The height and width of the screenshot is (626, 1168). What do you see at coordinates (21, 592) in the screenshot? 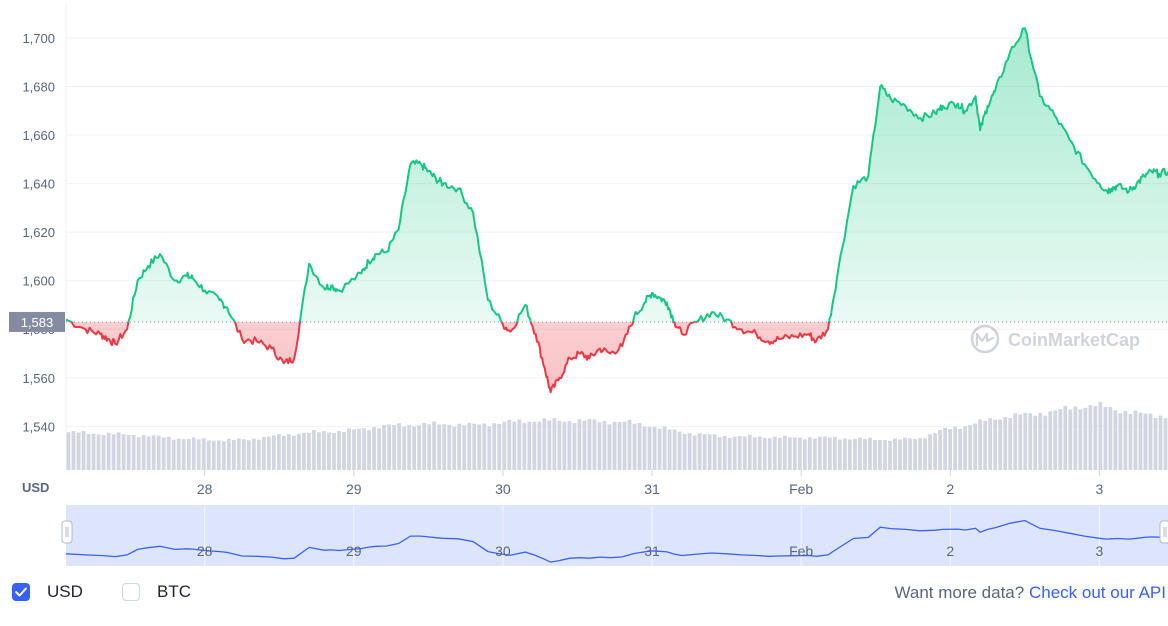
I see `usd-checkbox` at bounding box center [21, 592].